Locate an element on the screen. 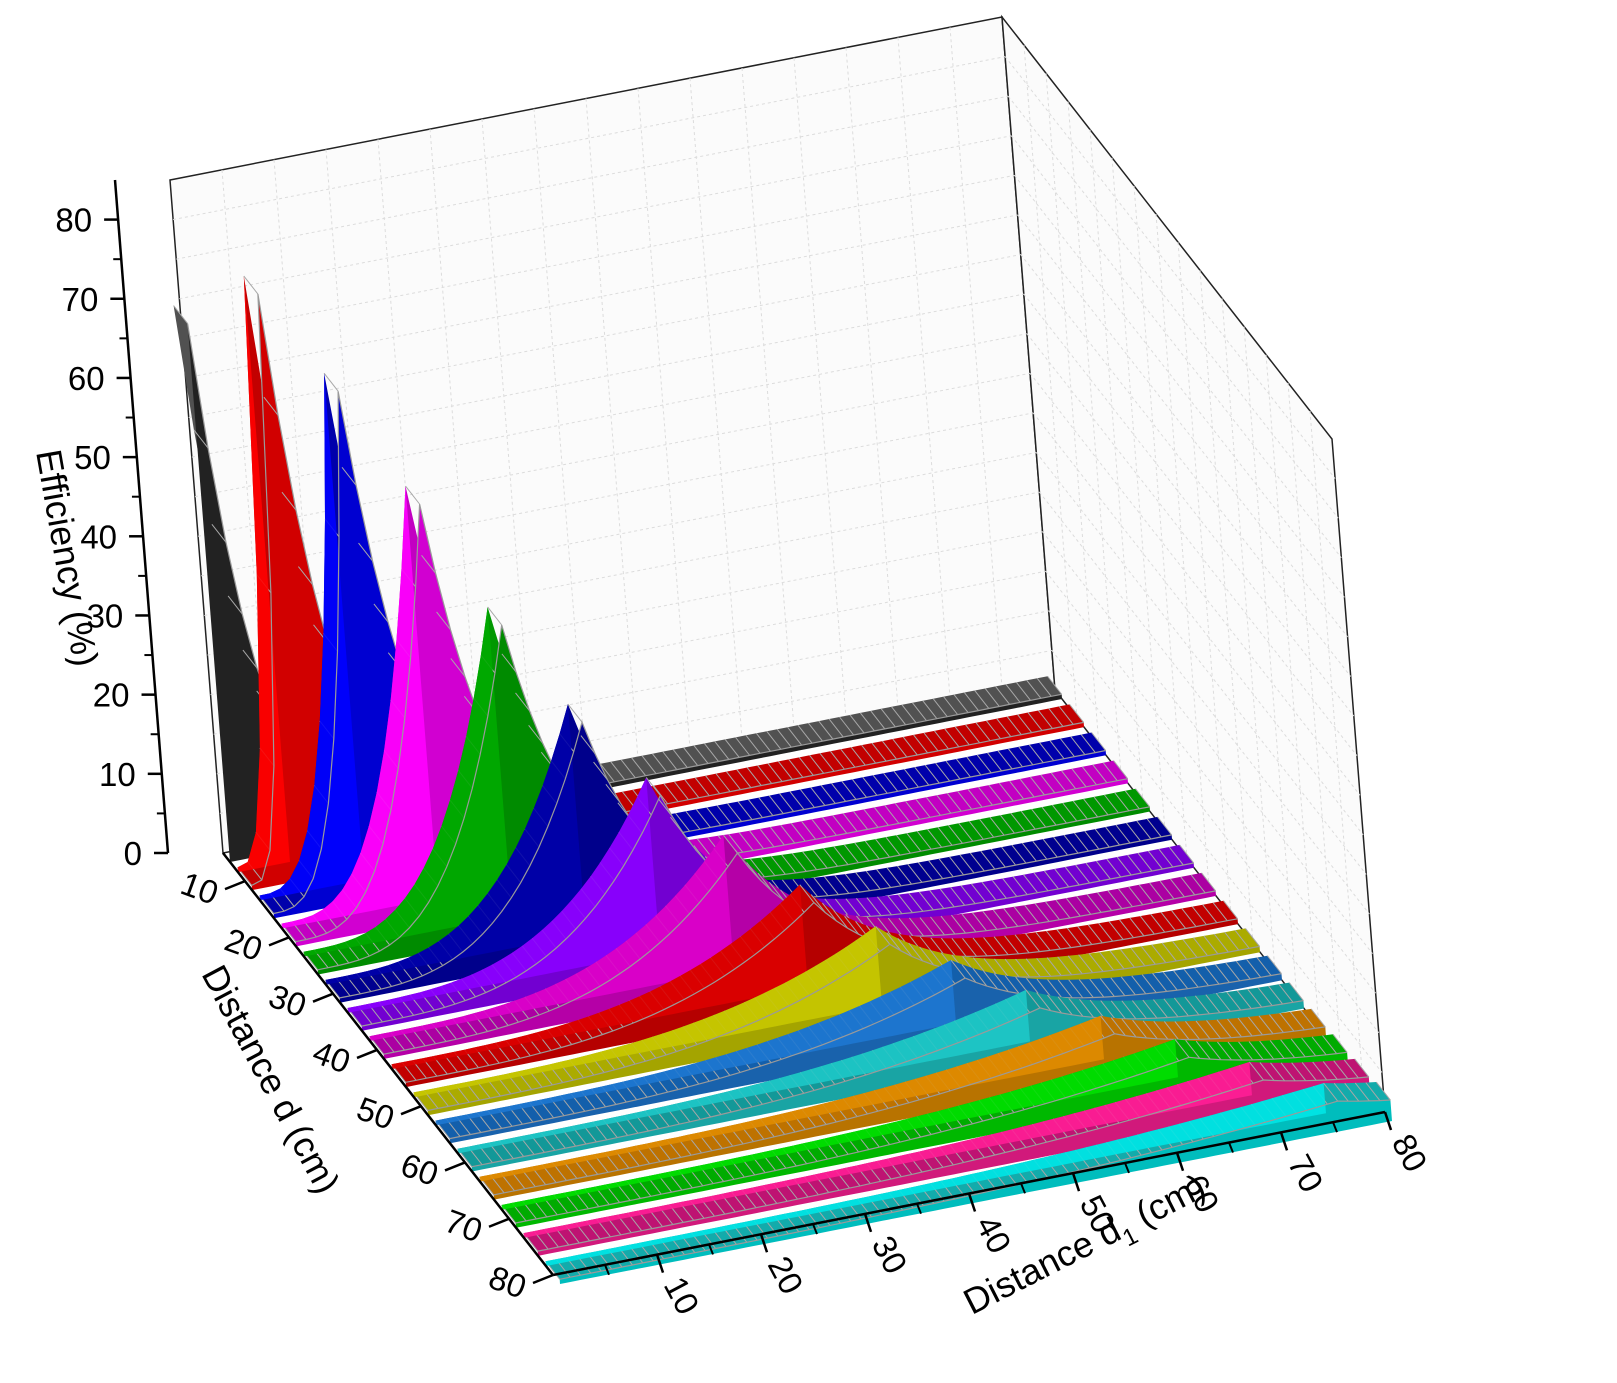 The width and height of the screenshot is (1617, 1383). y-tick-label: 30 is located at coordinates (287, 1000).